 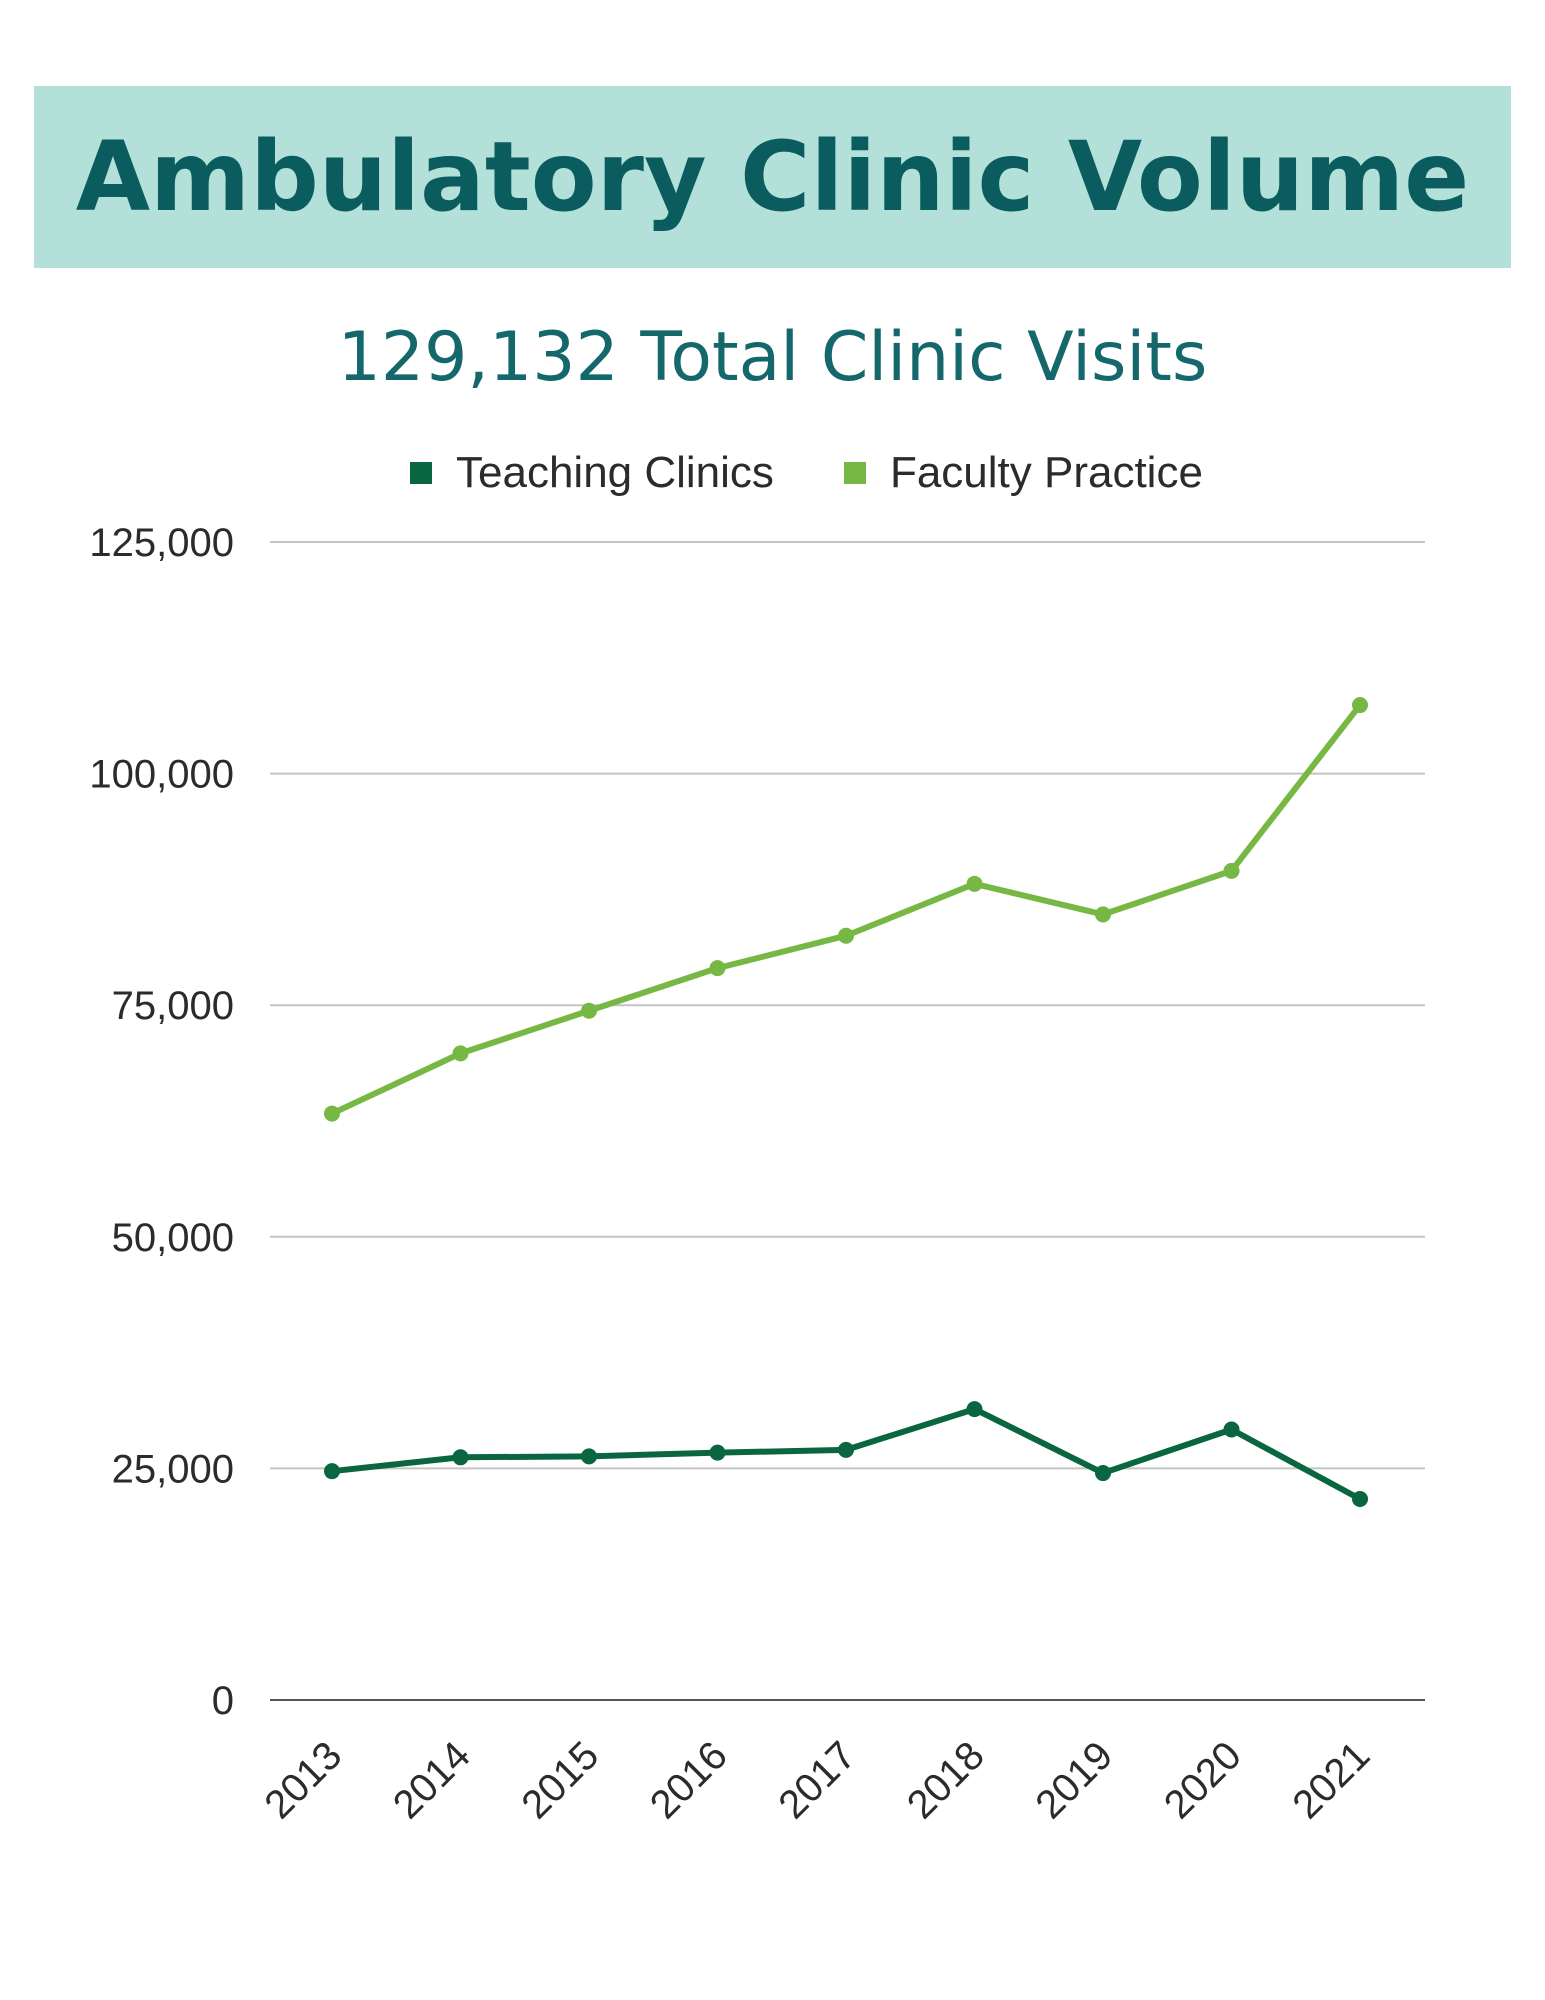 I want to click on x-tick-label: 2019, so click(x=1074, y=1780).